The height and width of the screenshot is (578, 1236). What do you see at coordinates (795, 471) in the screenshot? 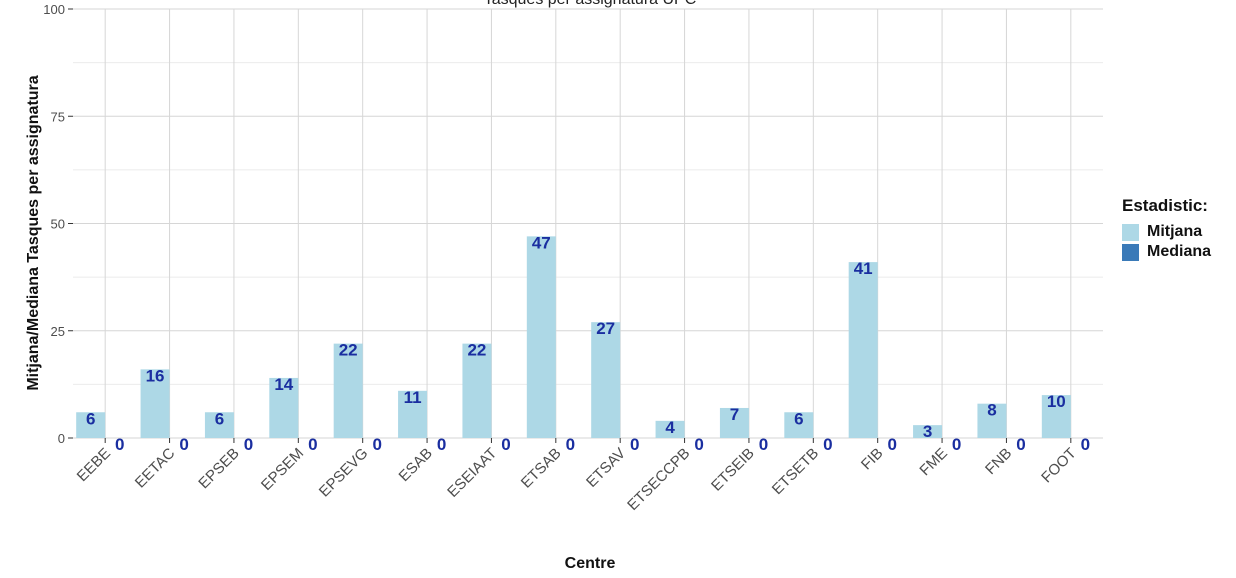
I see `x-tick-label: ETSETB` at bounding box center [795, 471].